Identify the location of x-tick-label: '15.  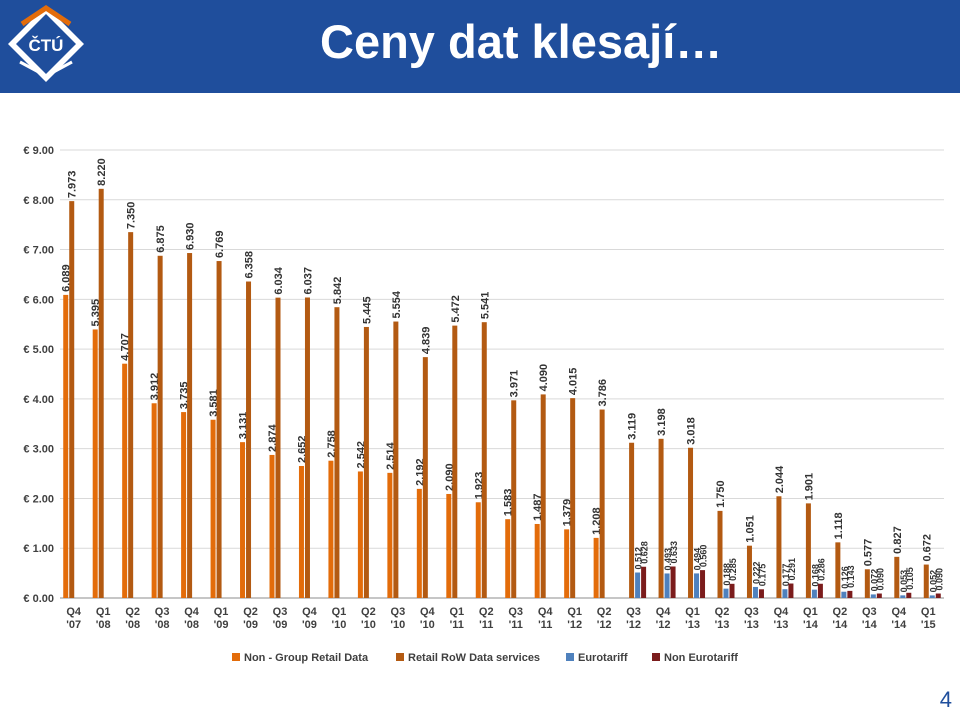
(928, 625).